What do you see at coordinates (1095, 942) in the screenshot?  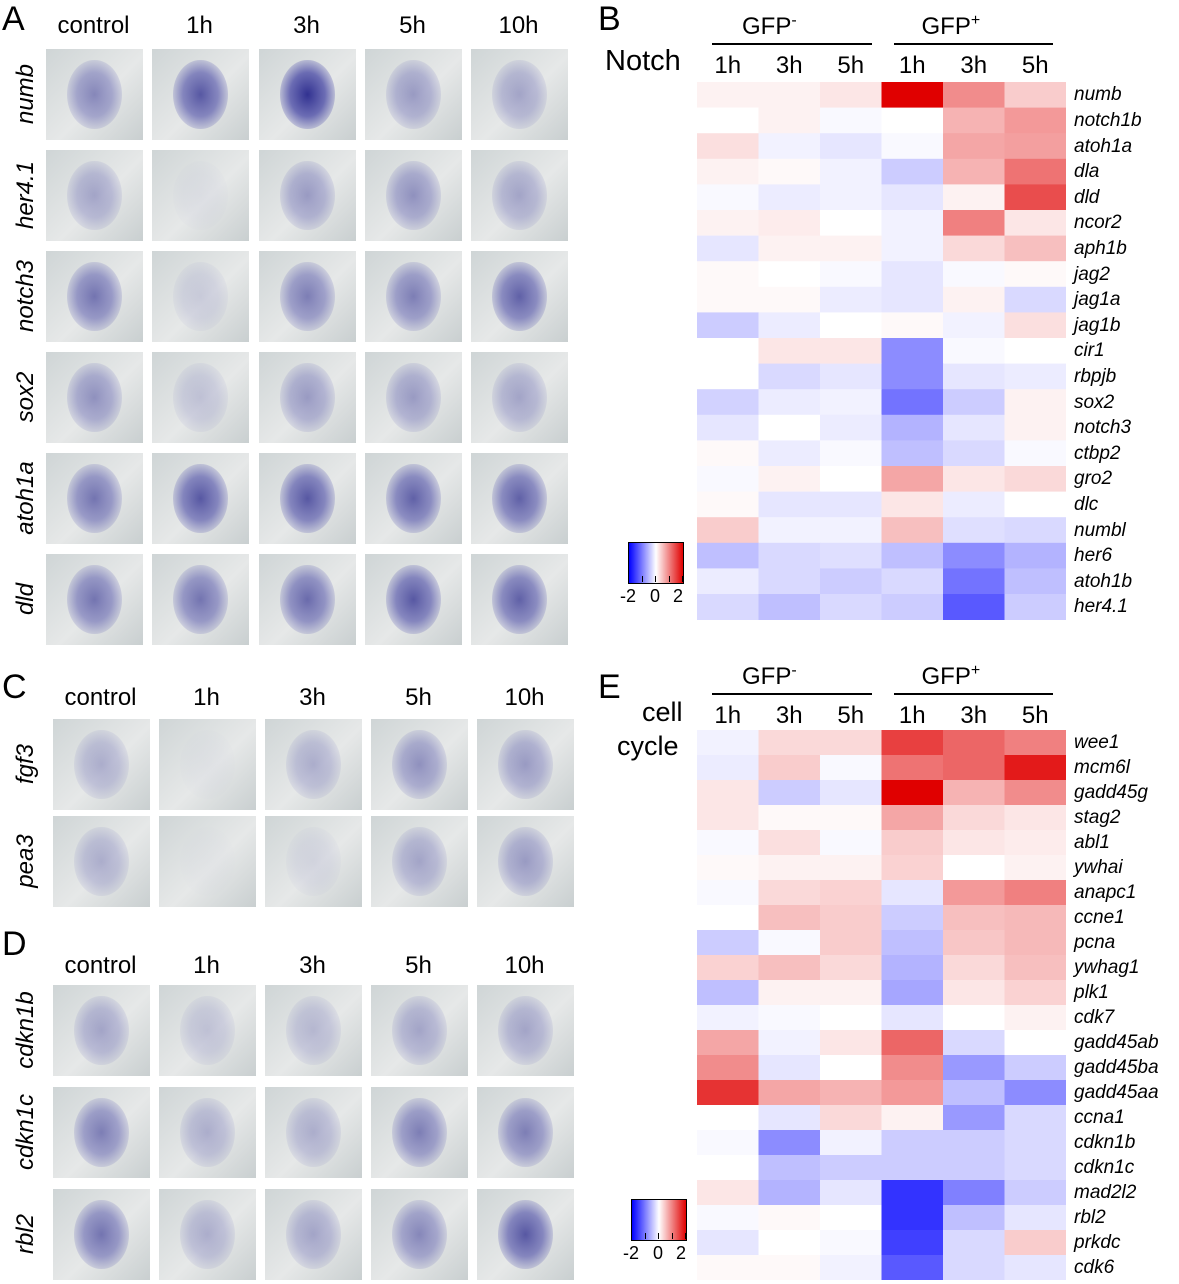 I see `gene-label: pcna` at bounding box center [1095, 942].